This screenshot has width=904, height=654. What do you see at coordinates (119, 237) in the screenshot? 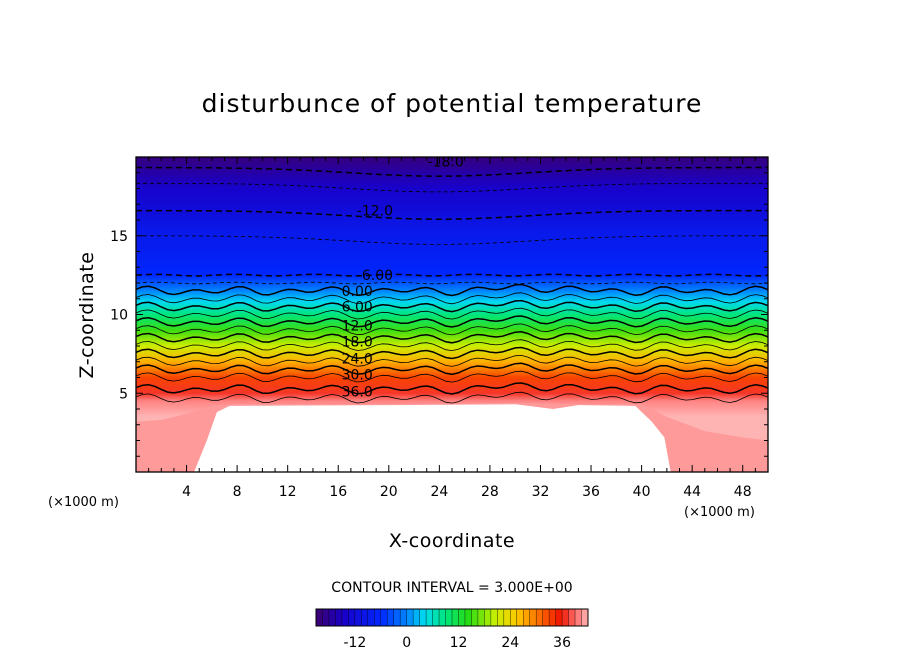
I see `y-tick-label: 15` at bounding box center [119, 237].